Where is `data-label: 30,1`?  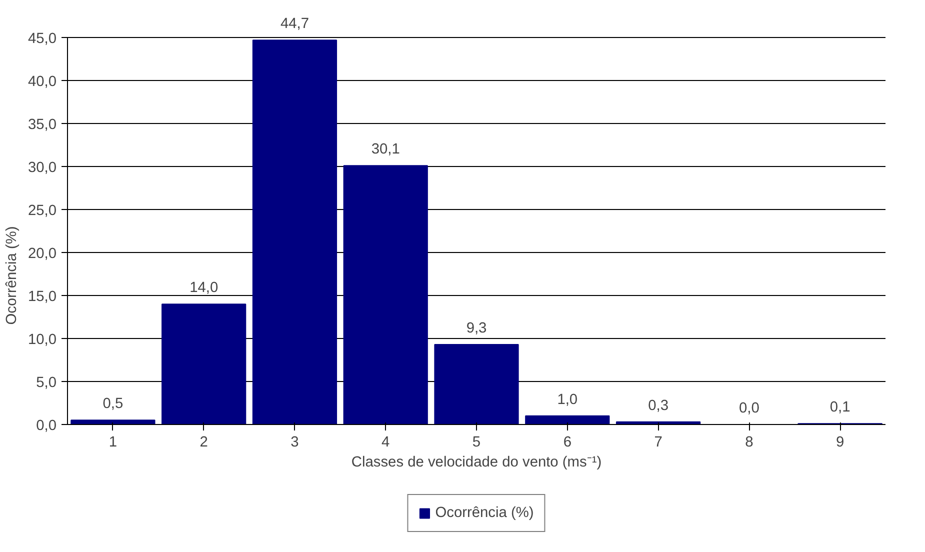 data-label: 30,1 is located at coordinates (385, 150).